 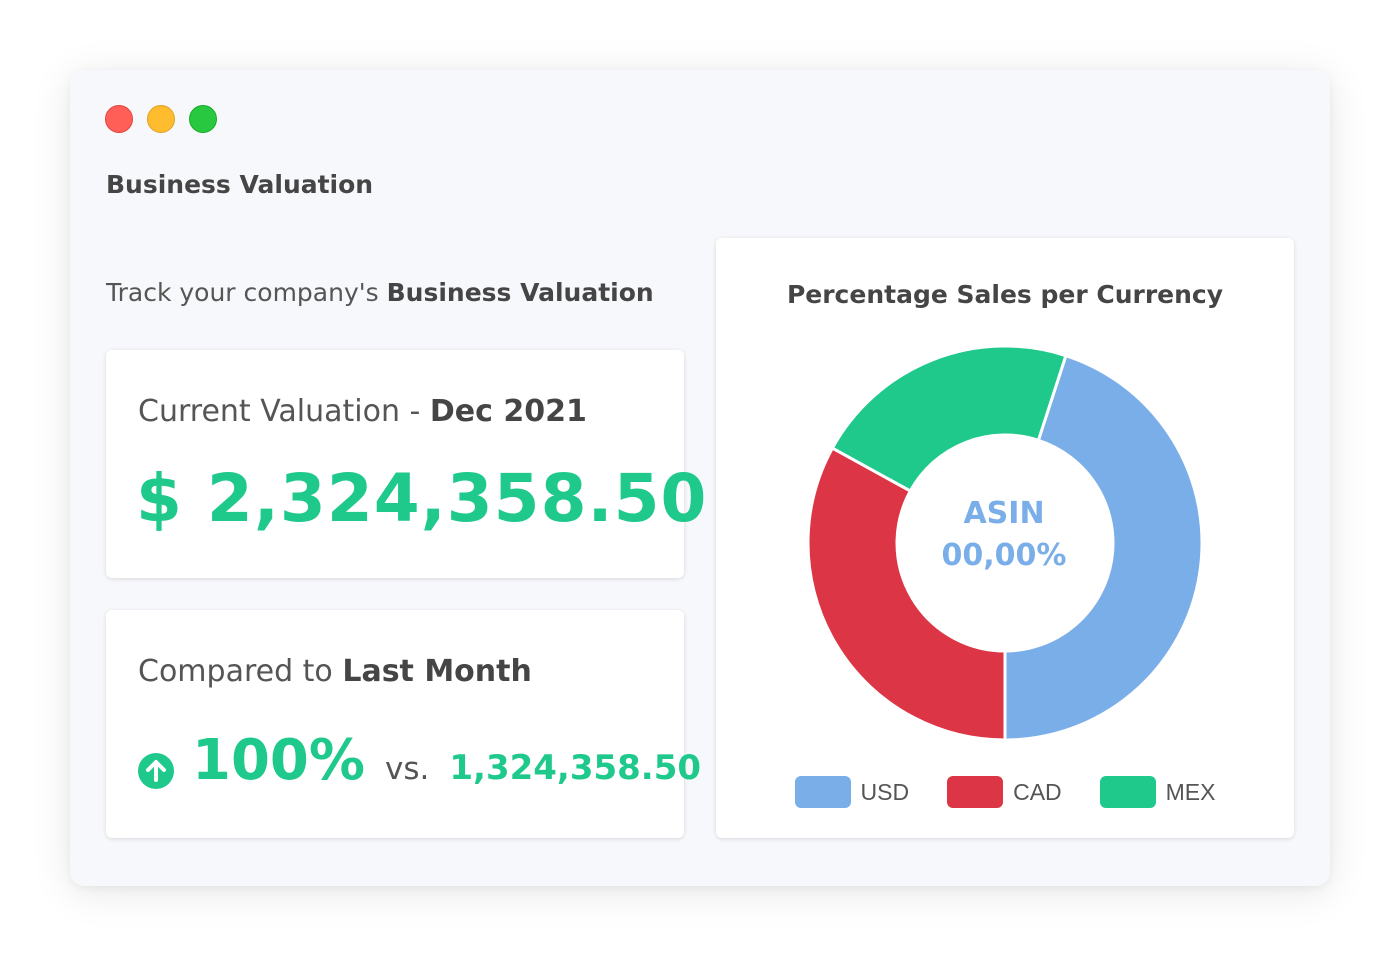 I want to click on window-controls, so click(x=161, y=119).